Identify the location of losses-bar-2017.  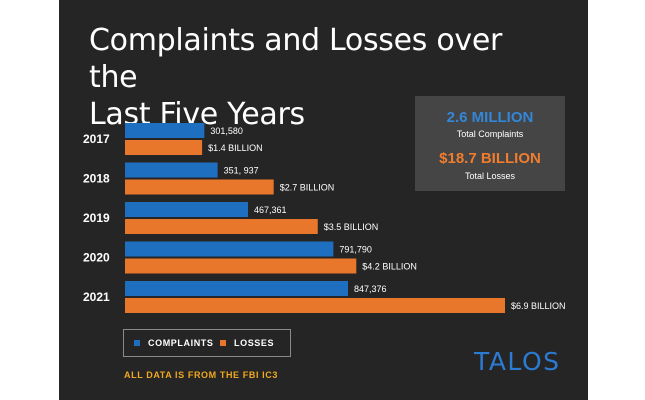
(164, 147).